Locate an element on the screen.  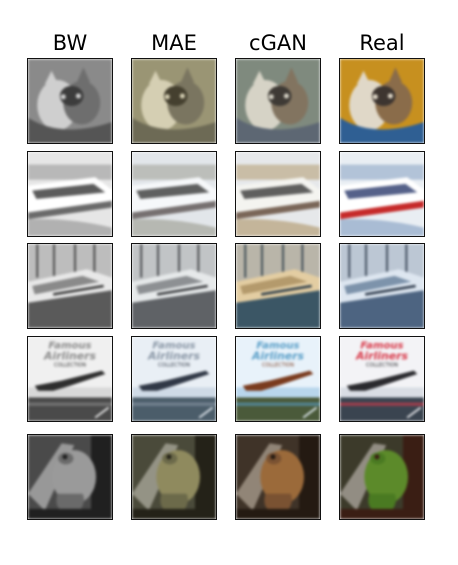
column-title-mae: MAE is located at coordinates (174, 43).